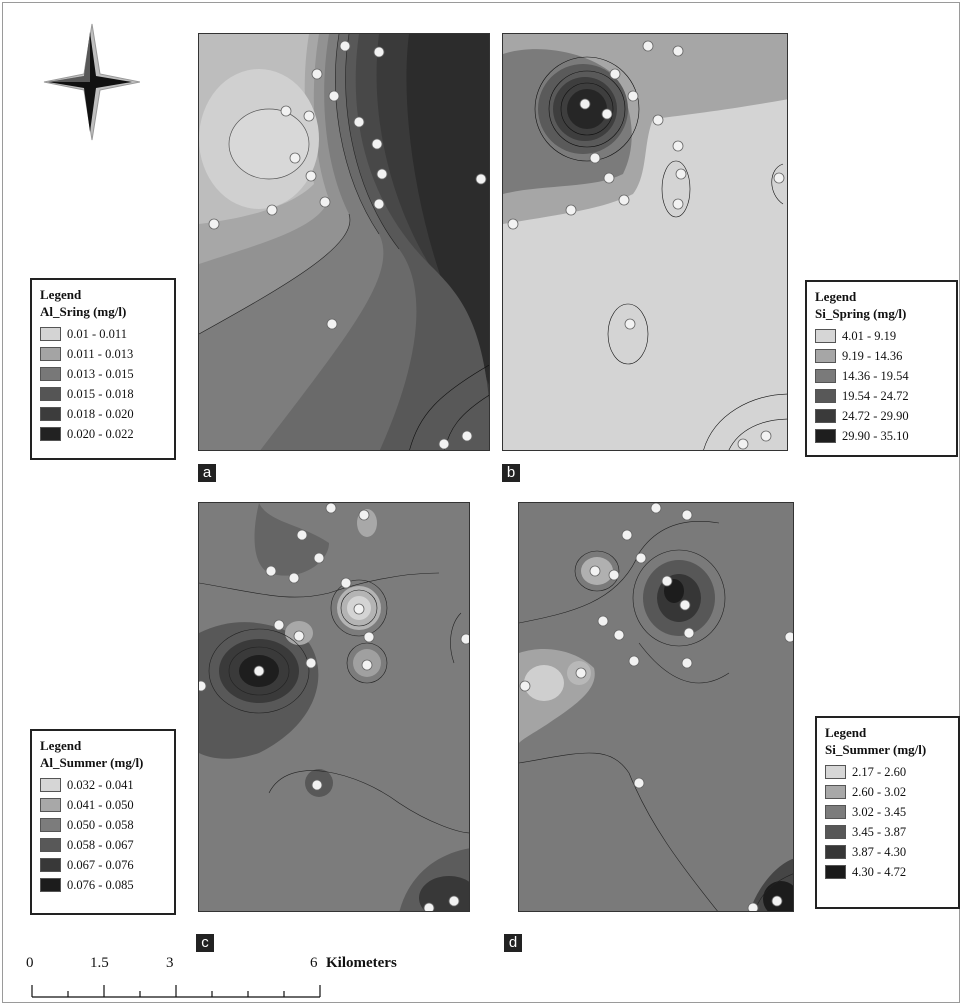 This screenshot has width=964, height=1007. Describe the element at coordinates (91, 82) in the screenshot. I see `compass-star-icon` at that location.